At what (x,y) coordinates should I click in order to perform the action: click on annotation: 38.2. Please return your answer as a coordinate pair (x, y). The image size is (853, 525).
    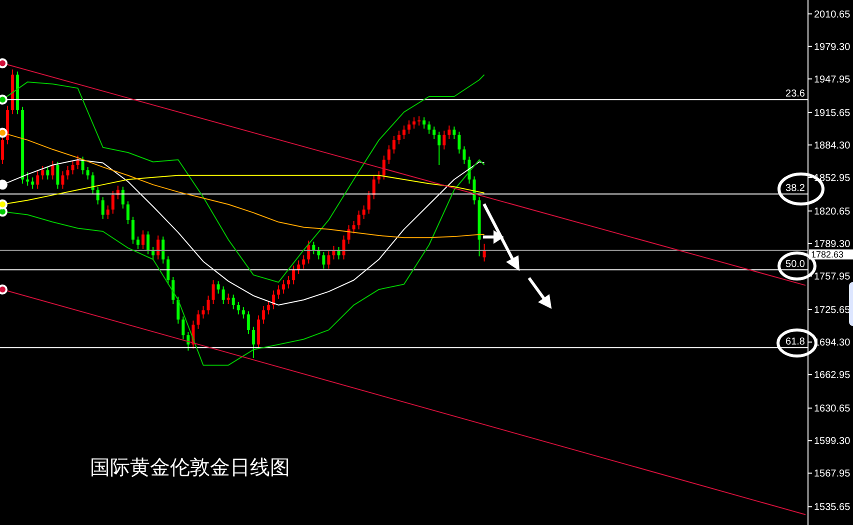
    Looking at the image, I should click on (796, 188).